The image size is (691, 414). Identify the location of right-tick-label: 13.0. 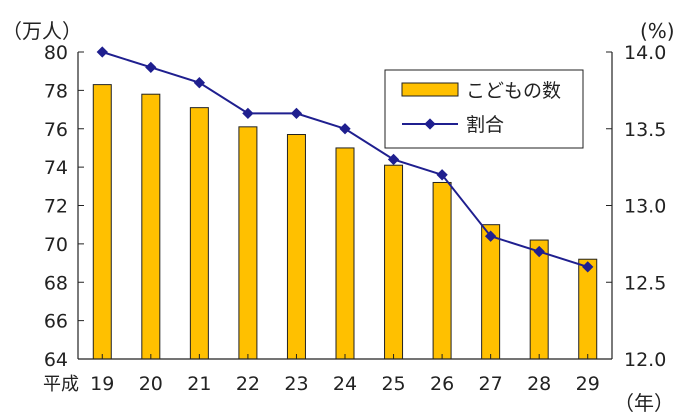
(645, 207).